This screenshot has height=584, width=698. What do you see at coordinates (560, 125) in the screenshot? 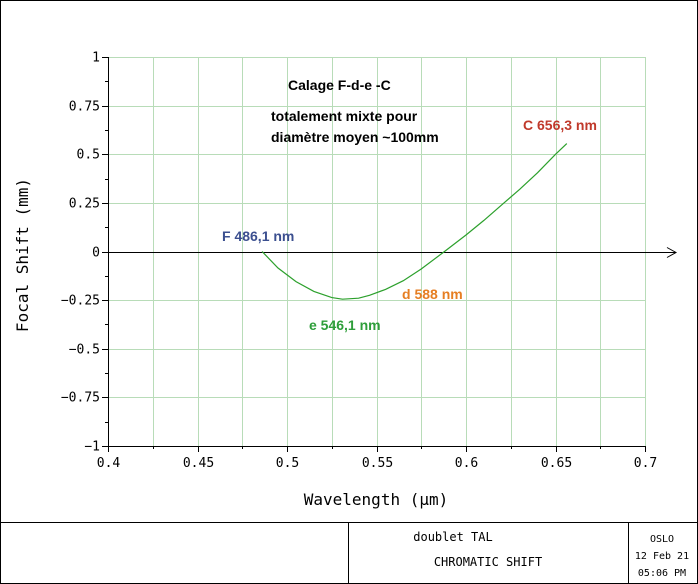
I see `annotation-c-line: C 656,3 nm` at bounding box center [560, 125].